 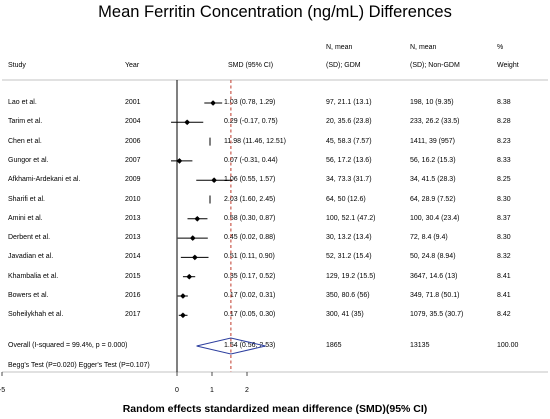 What do you see at coordinates (25, 122) in the screenshot?
I see `study-name: Tarim et al.` at bounding box center [25, 122].